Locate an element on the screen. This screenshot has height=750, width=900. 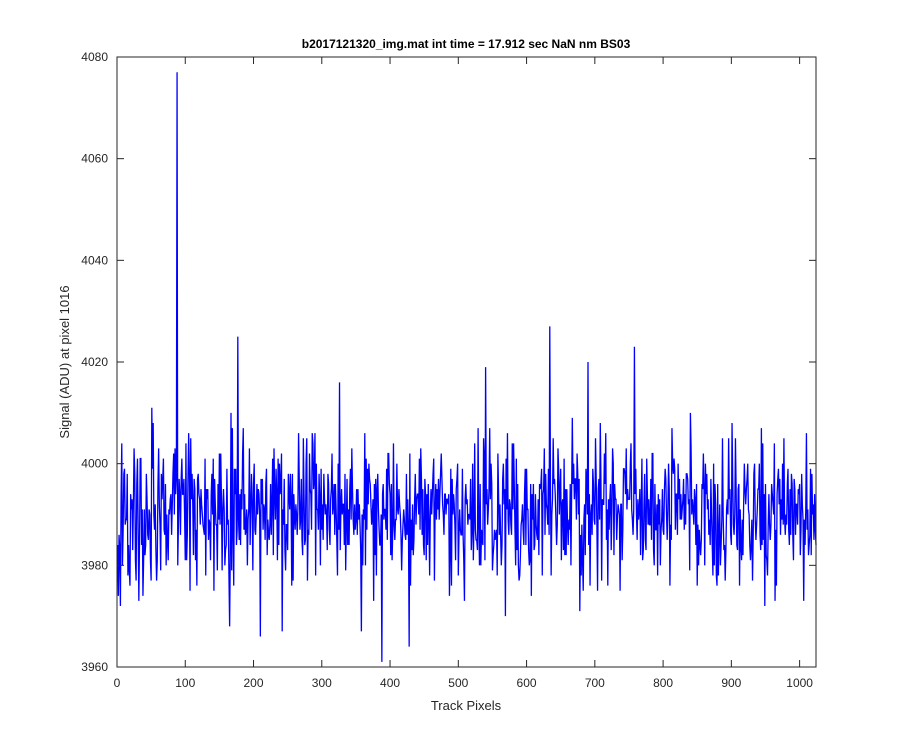
y-tick-label: 4040 is located at coordinates (94, 260).